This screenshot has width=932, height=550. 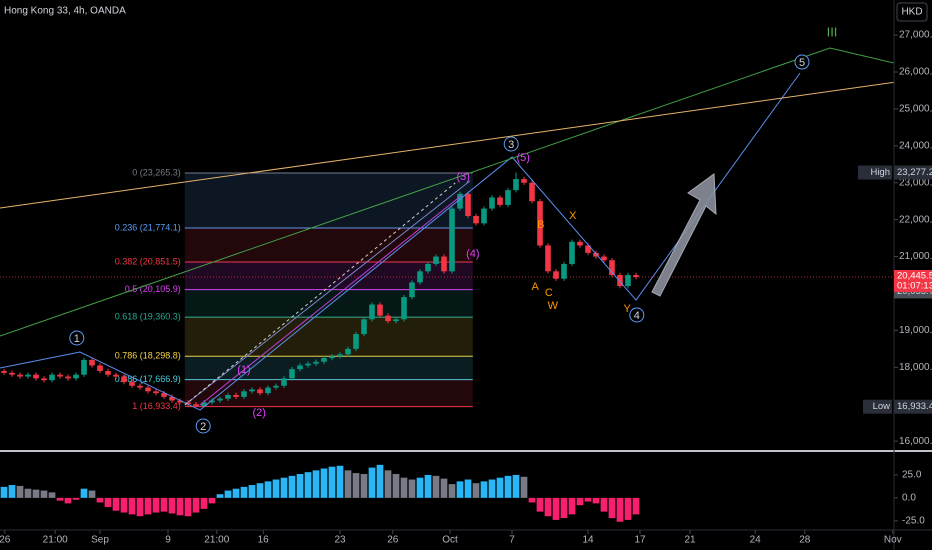 I want to click on wave-label: (3), so click(x=462, y=177).